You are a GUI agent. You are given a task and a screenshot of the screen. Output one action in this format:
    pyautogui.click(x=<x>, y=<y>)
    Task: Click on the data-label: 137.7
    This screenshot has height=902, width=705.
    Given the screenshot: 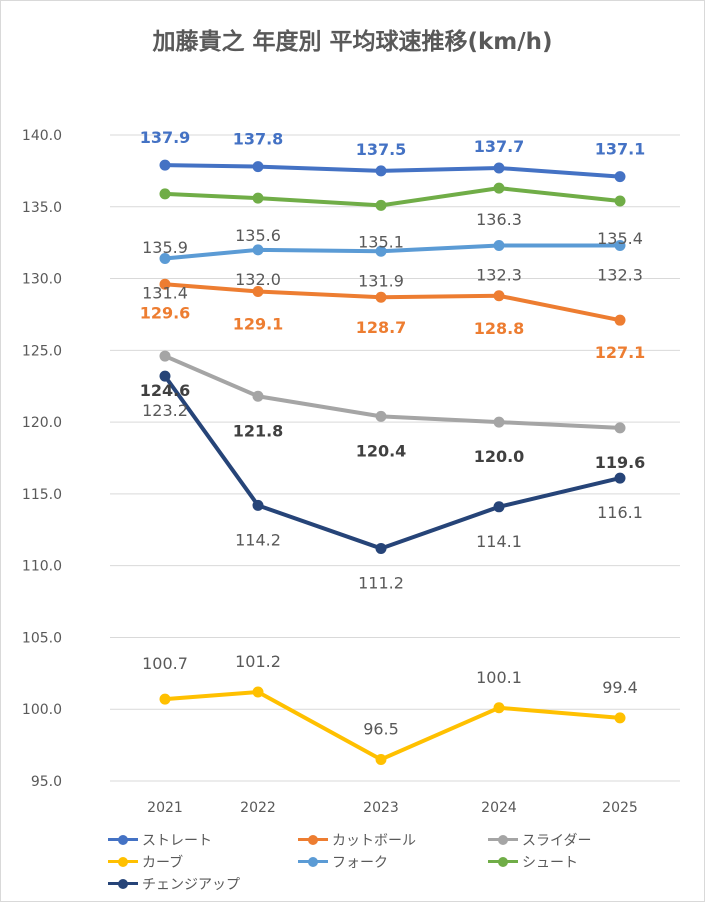 What is the action you would take?
    pyautogui.click(x=499, y=146)
    